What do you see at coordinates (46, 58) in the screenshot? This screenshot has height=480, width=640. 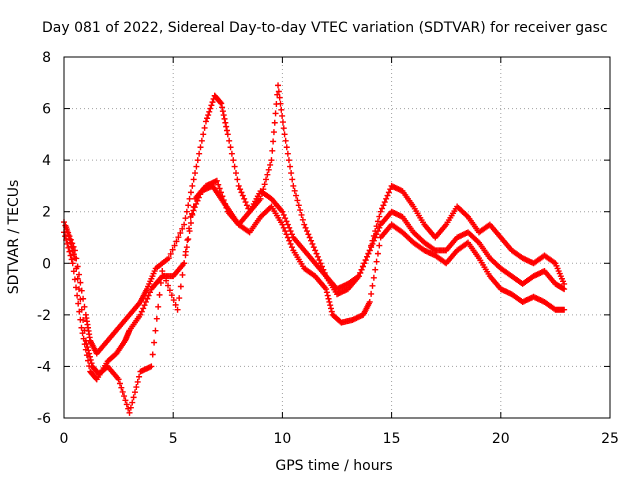 I see `y-tick-label: 8` at bounding box center [46, 58].